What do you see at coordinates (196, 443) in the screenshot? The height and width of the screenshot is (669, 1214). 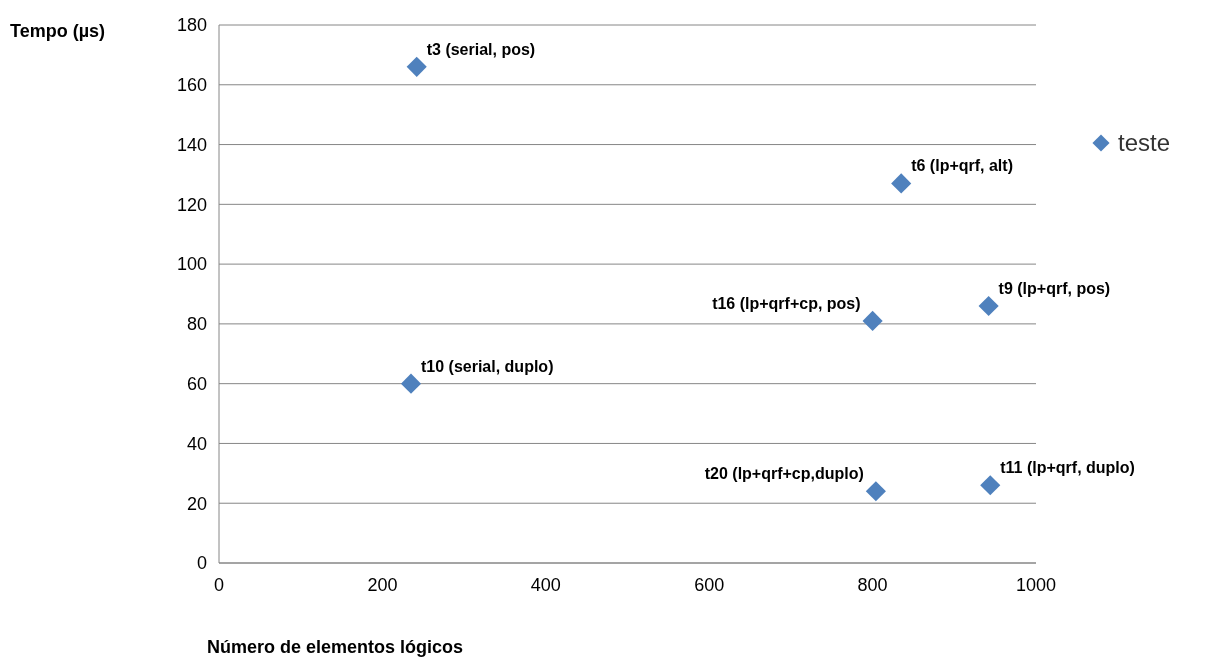 I see `y-tick-label: 40` at bounding box center [196, 443].